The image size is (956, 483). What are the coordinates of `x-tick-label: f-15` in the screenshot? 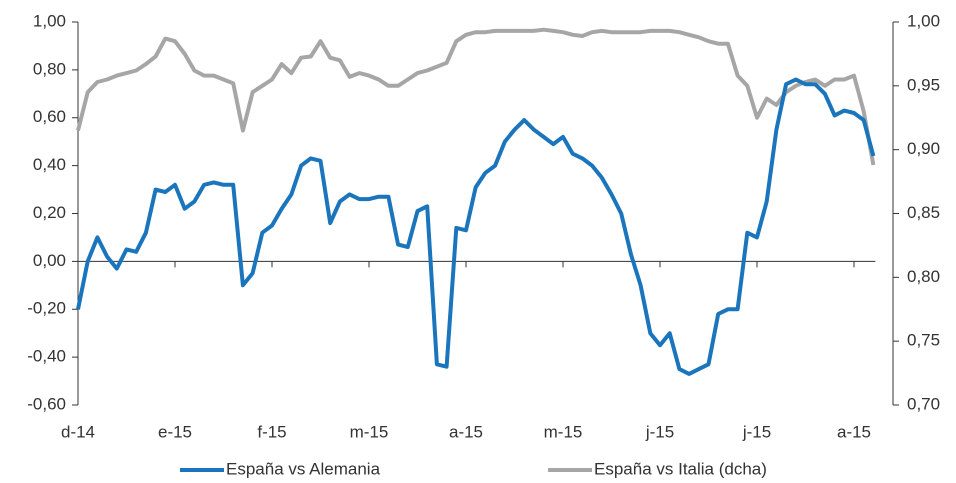 It's located at (271, 431).